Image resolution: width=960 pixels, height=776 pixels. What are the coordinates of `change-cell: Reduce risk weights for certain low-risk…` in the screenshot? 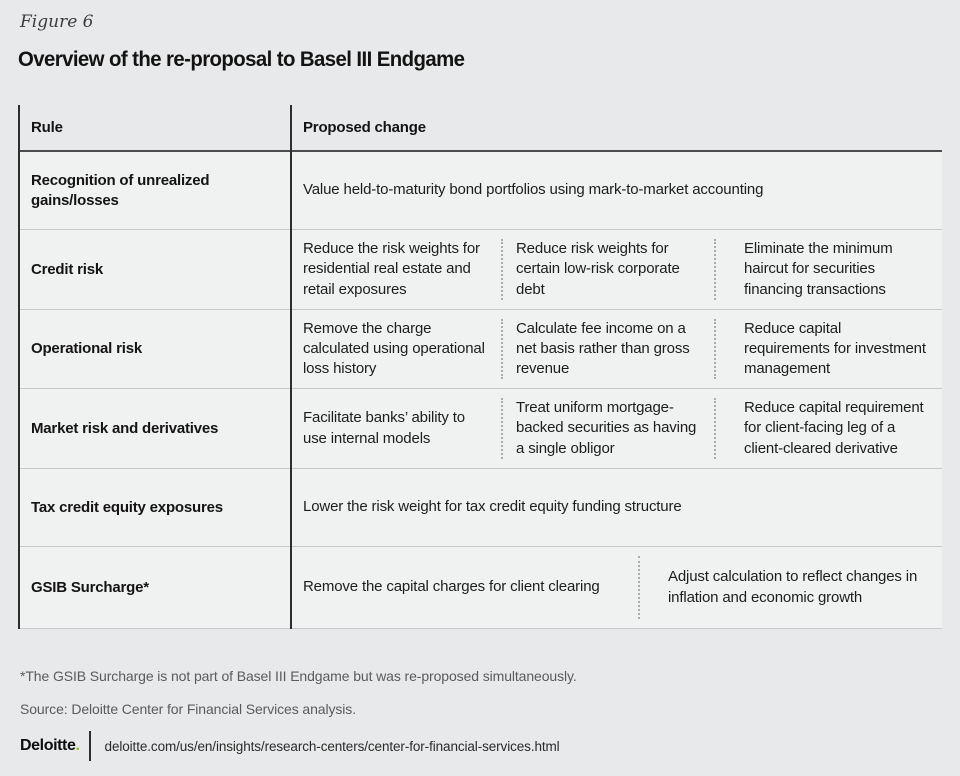 It's located at (598, 269).